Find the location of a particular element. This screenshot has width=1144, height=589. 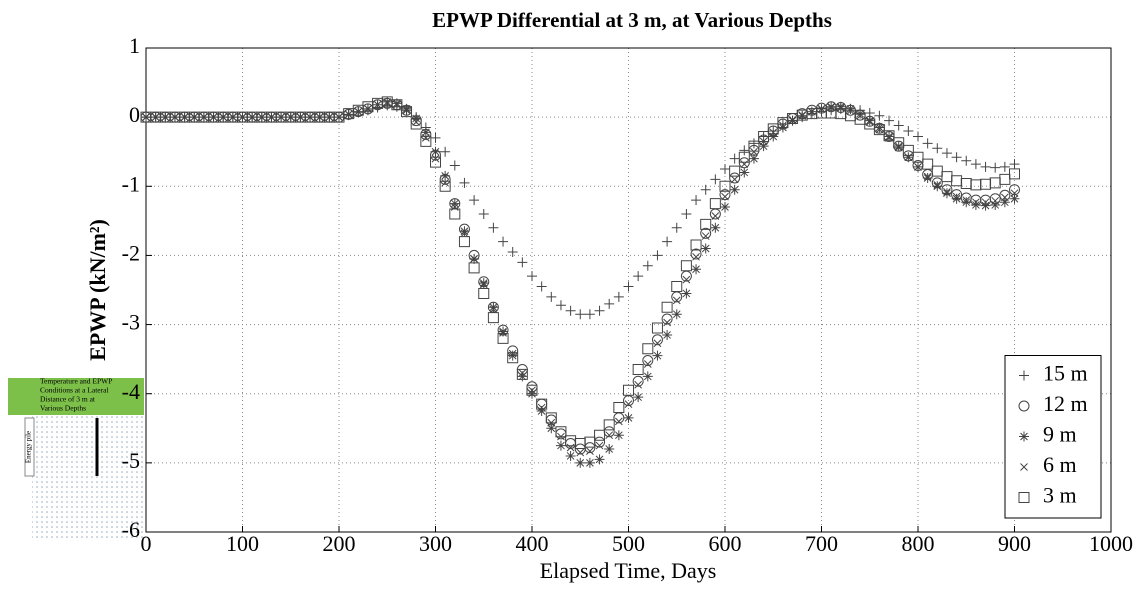

legend-label: 6 m is located at coordinates (1060, 464).